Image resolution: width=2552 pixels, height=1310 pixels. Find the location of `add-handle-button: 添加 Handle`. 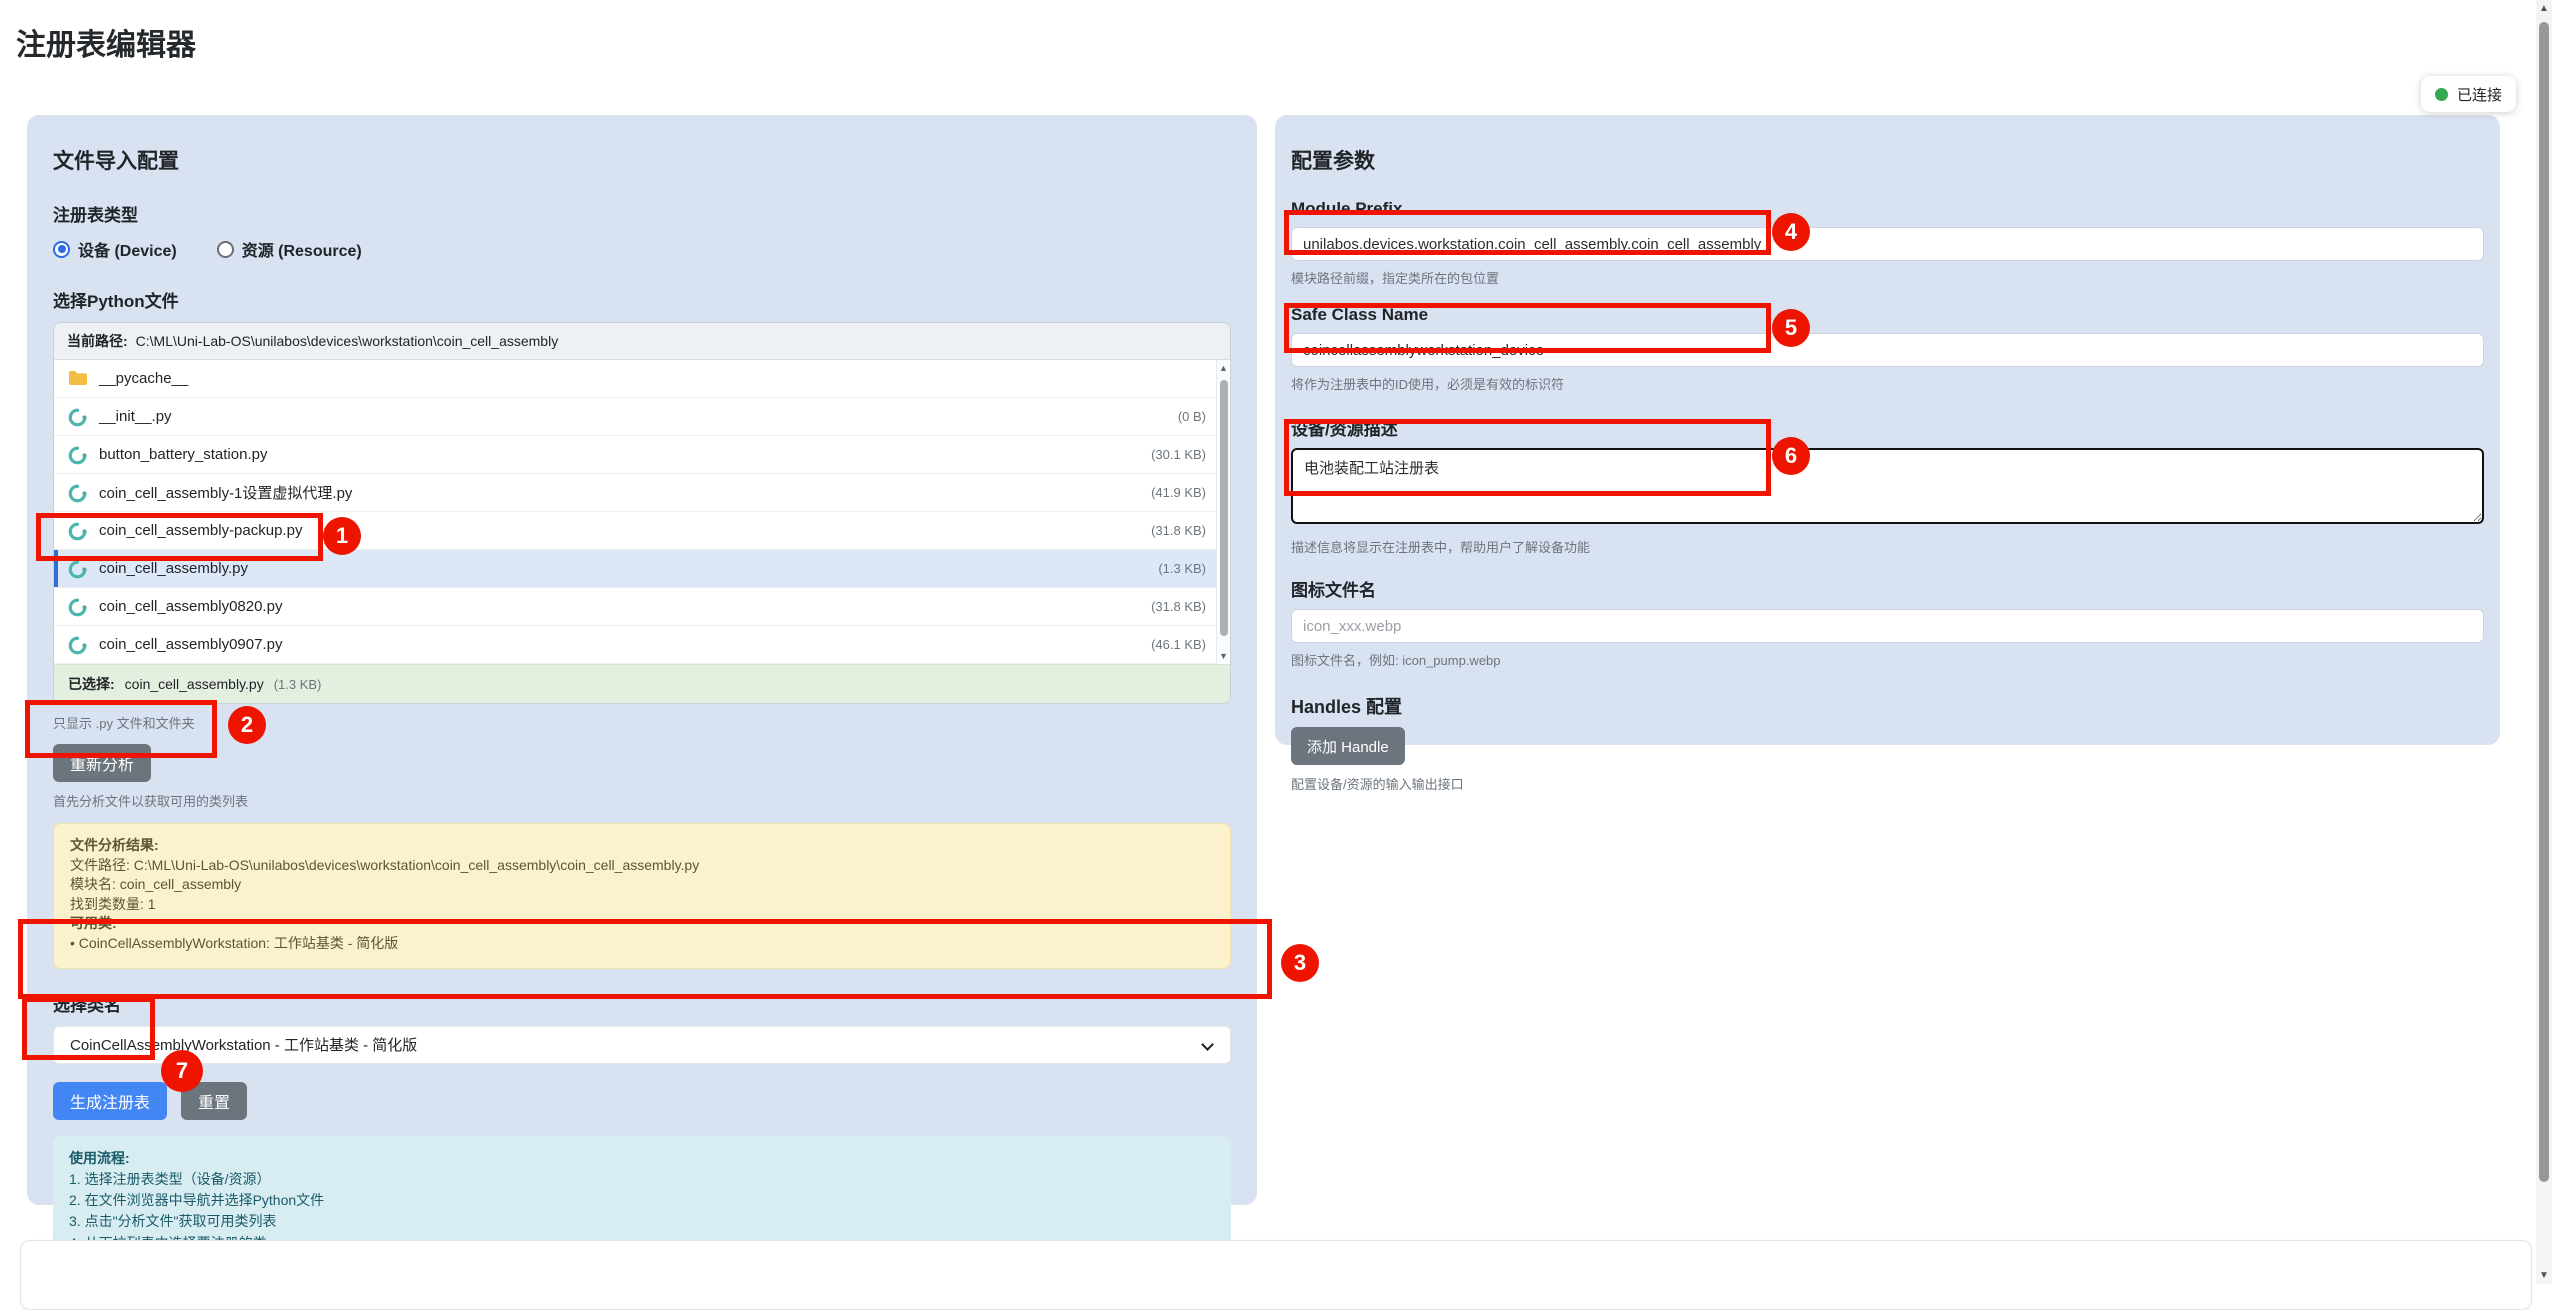

add-handle-button: 添加 Handle is located at coordinates (1348, 746).